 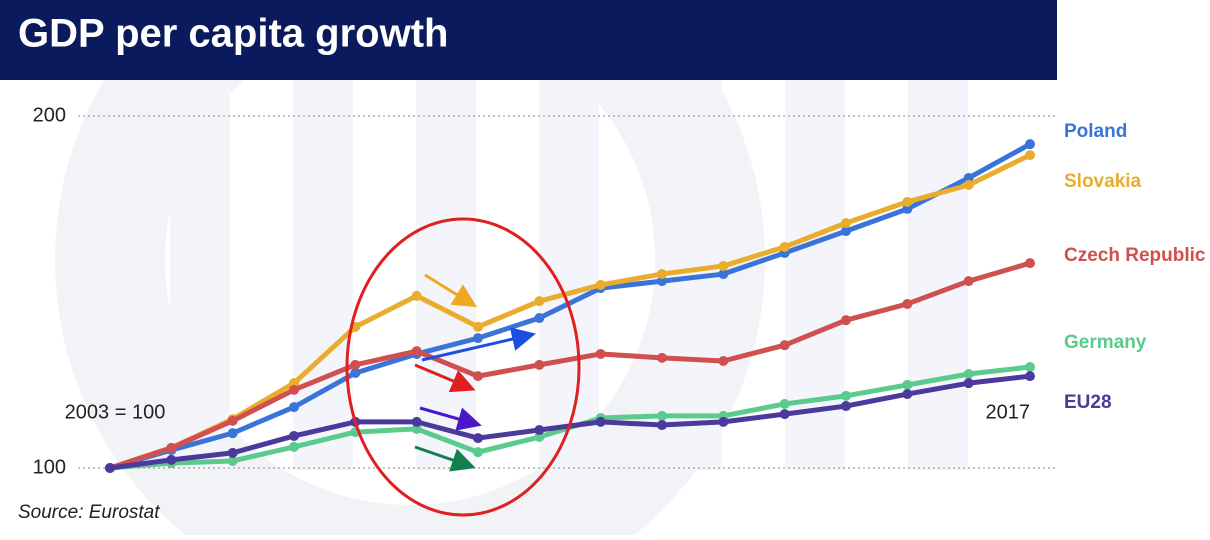 I want to click on y-tick-label: 100, so click(x=49, y=467).